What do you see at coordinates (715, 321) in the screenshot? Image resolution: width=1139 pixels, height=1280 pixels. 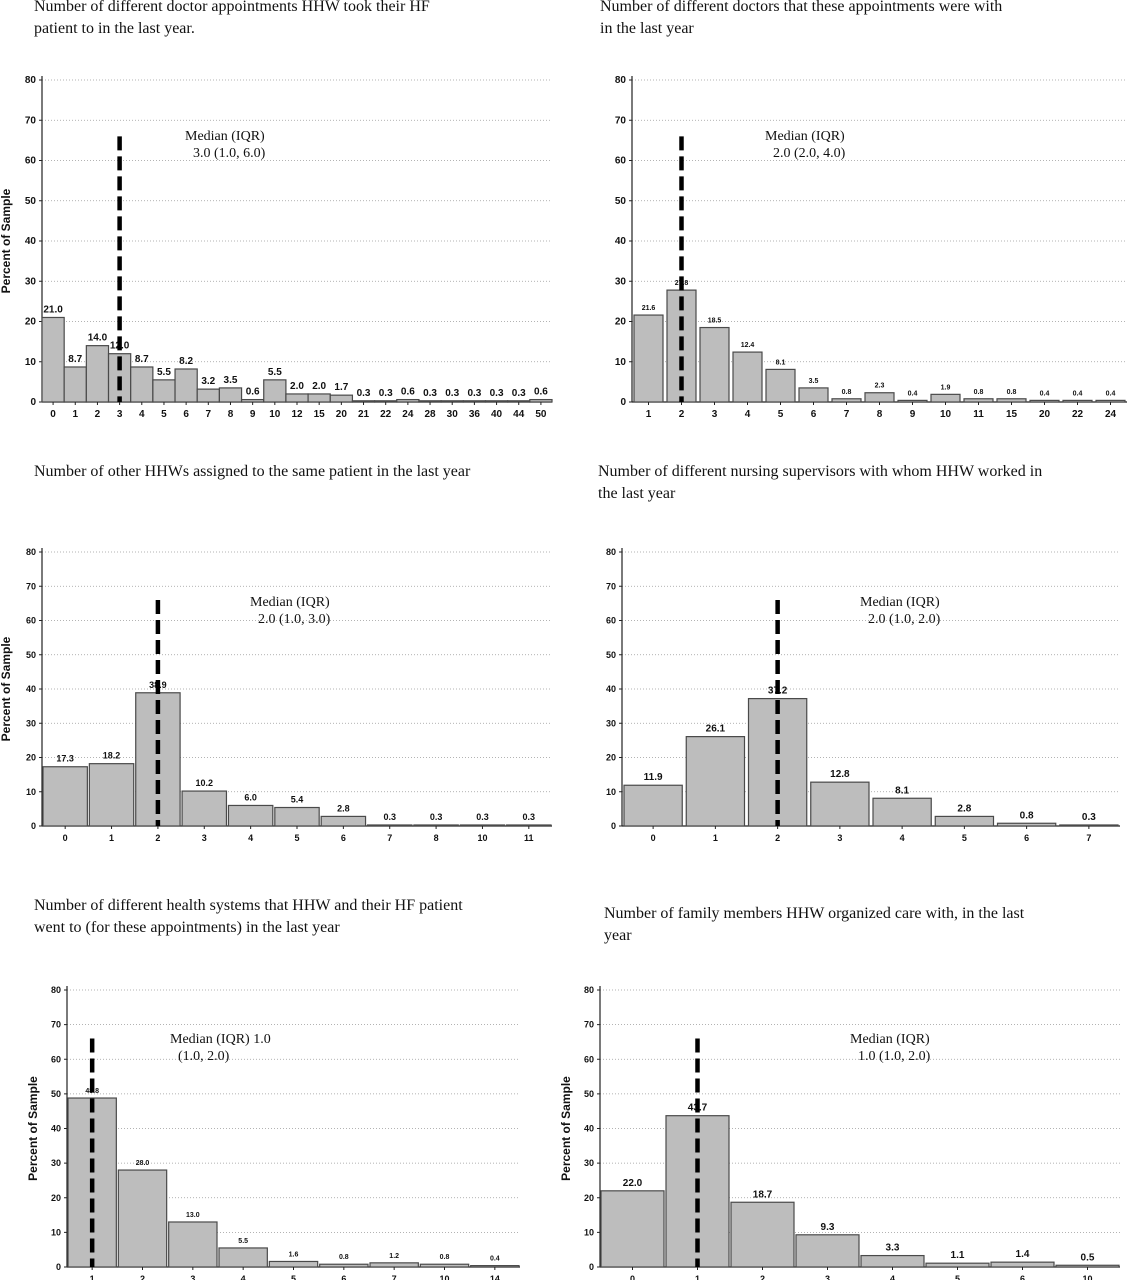 I see `bar-value-label: 18.5` at bounding box center [715, 321].